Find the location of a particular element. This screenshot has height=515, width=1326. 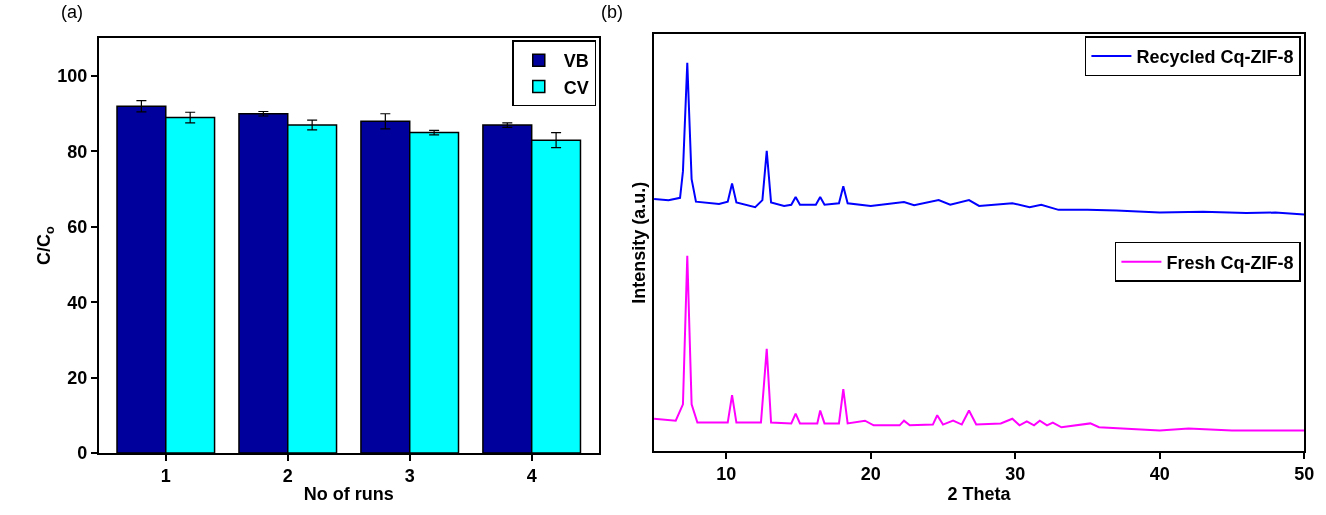

legend-label: VB is located at coordinates (576, 61).